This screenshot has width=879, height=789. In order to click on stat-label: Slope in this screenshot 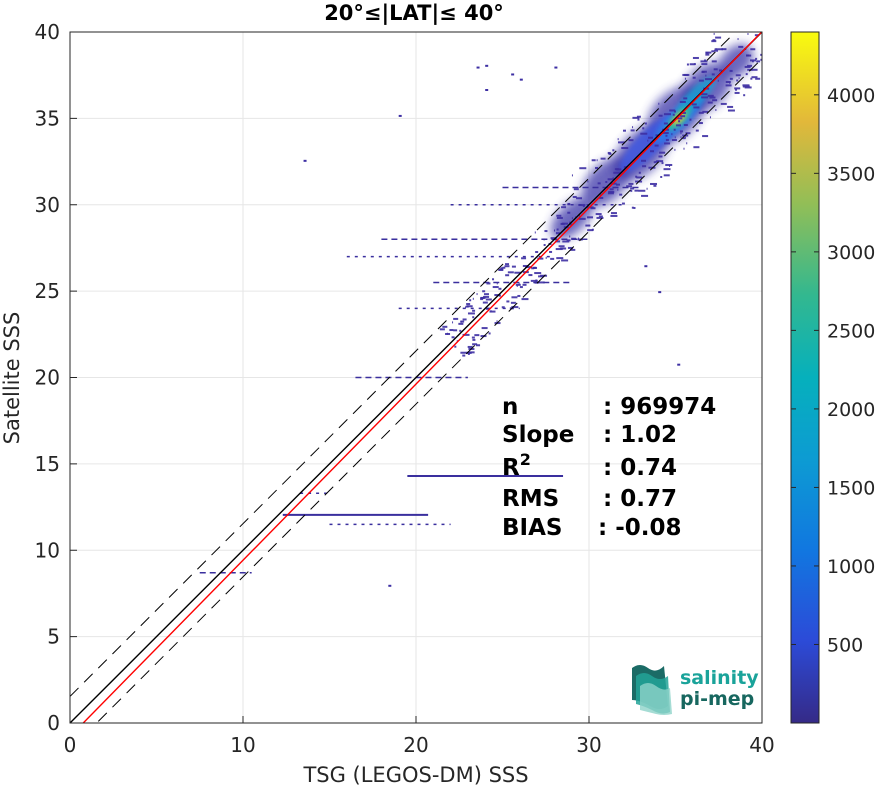, I will do `click(538, 435)`.